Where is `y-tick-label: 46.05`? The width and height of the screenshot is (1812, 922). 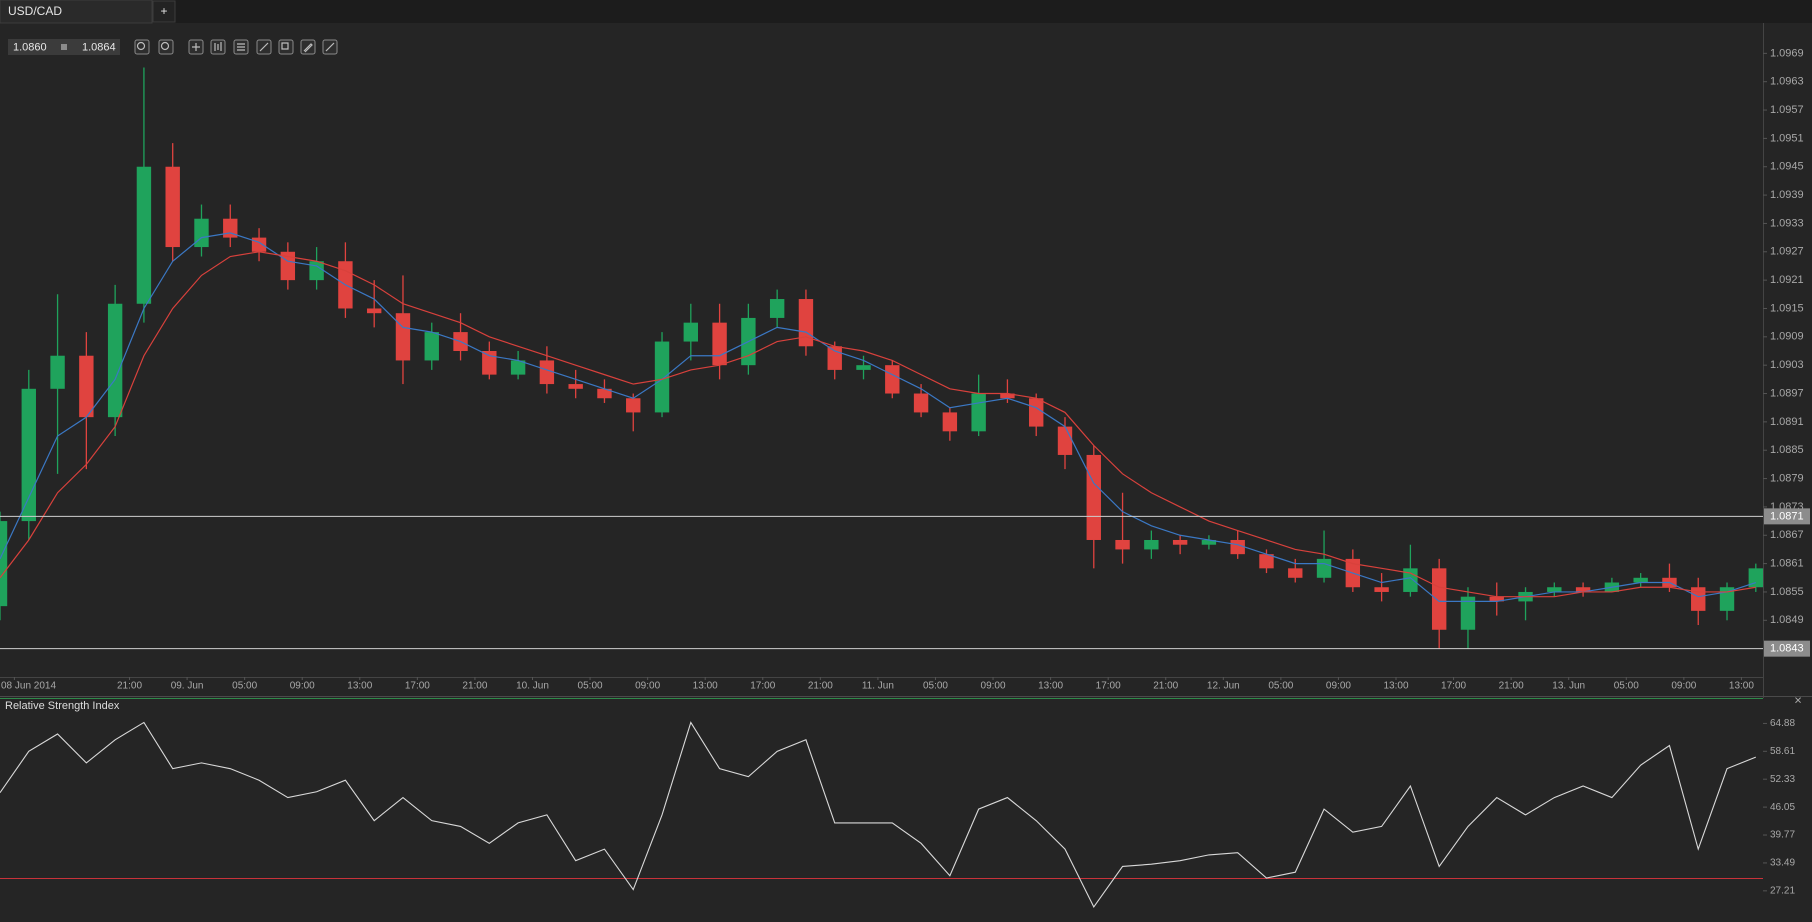
y-tick-label: 46.05 is located at coordinates (1782, 807).